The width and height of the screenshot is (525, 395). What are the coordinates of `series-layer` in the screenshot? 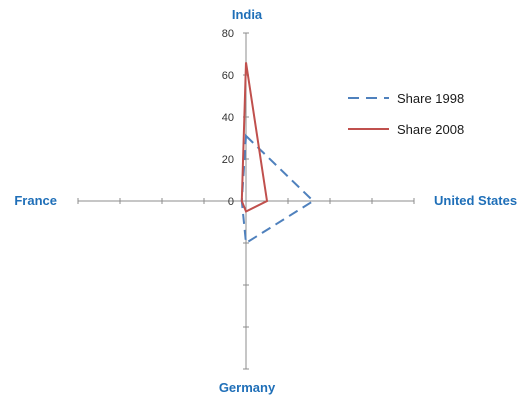 It's located at (277, 153).